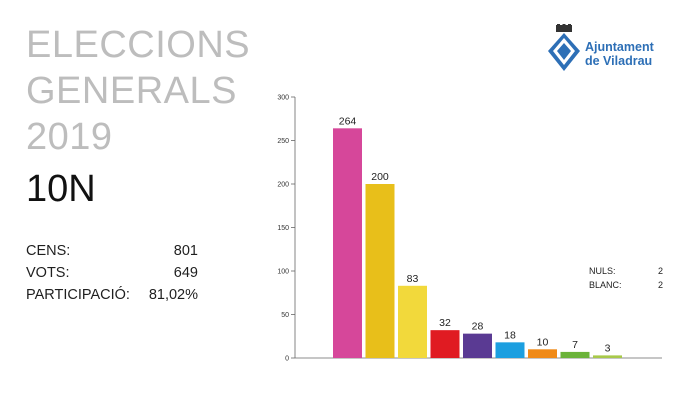 This screenshot has width=700, height=400. What do you see at coordinates (626, 271) in the screenshot?
I see `nuls-row: NULS: 2` at bounding box center [626, 271].